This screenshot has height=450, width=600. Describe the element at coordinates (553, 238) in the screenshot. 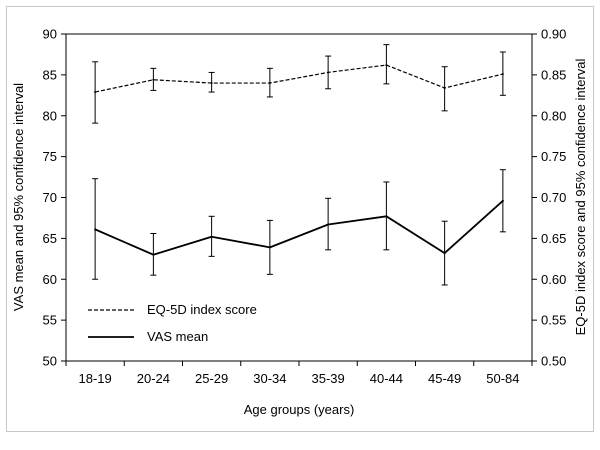

I see `y-tick-label-right: 0.65` at that location.